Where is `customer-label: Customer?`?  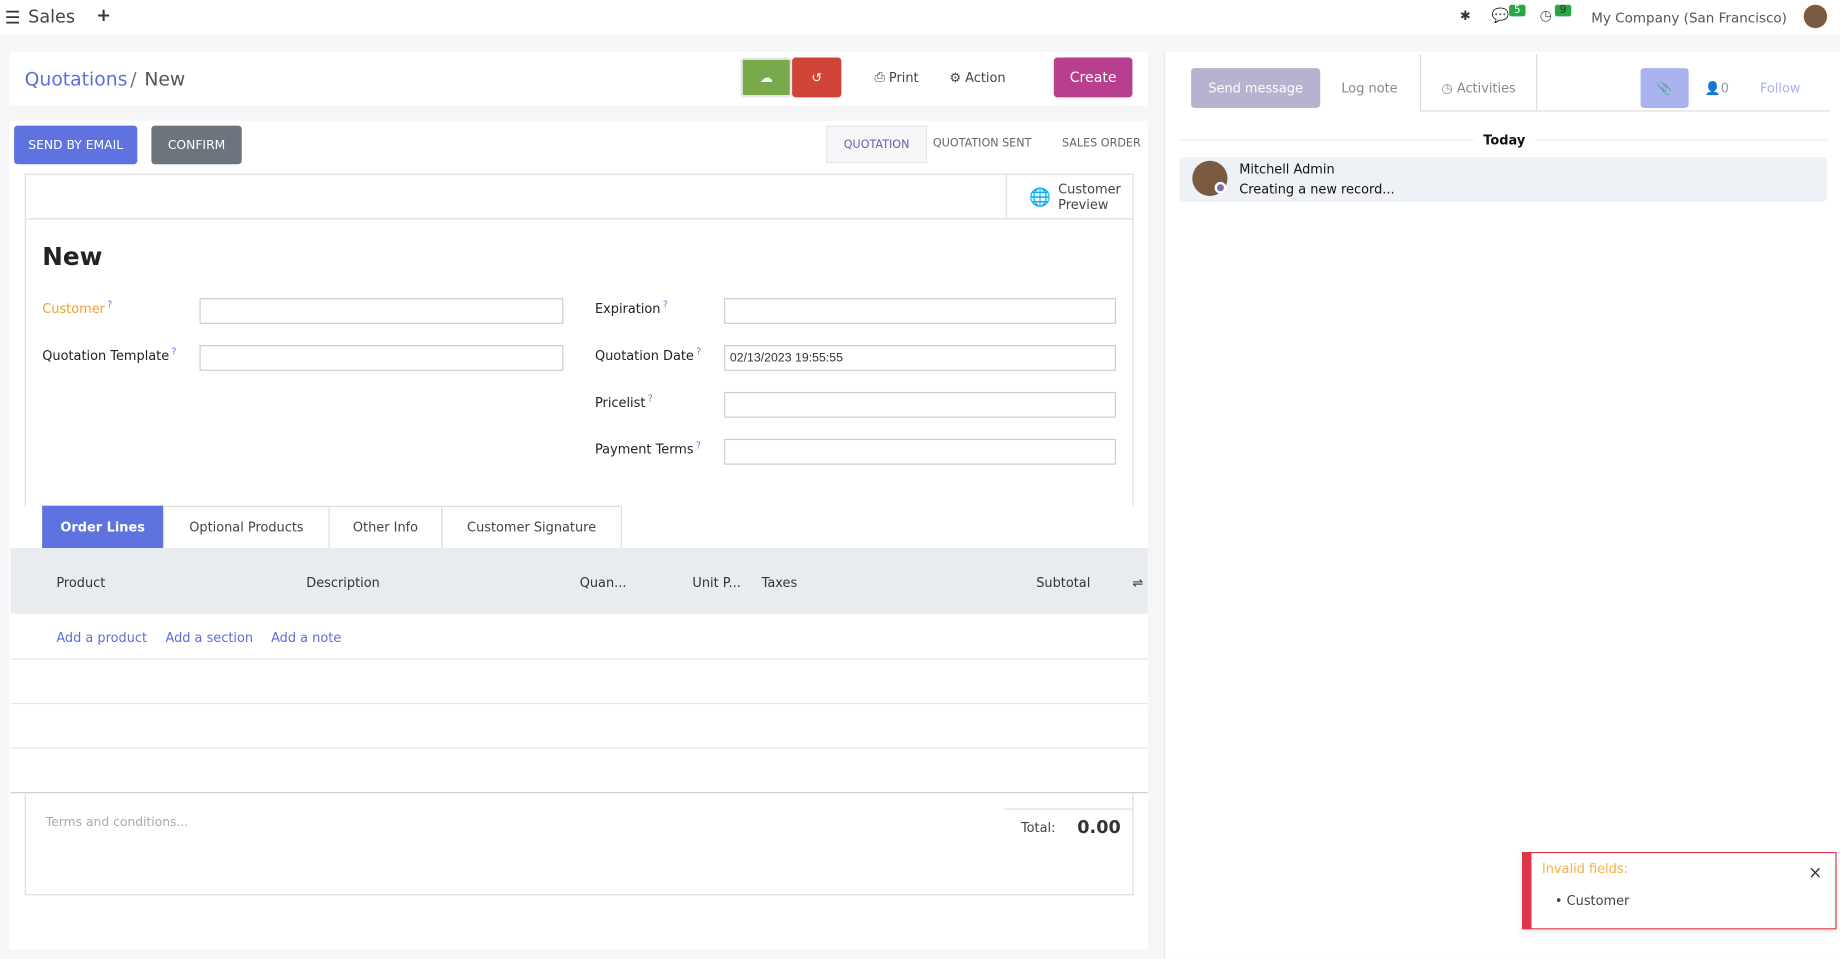 customer-label: Customer? is located at coordinates (77, 308).